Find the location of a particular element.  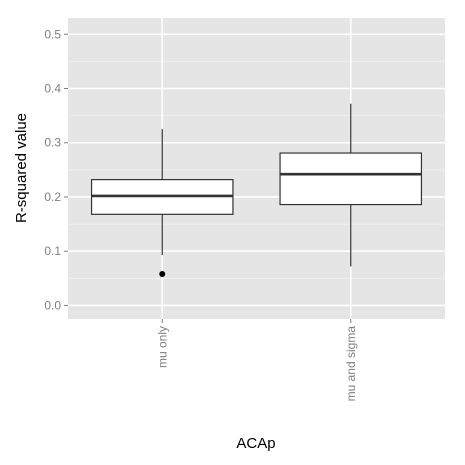

y-tick-label: 0.1 is located at coordinates (52, 251).